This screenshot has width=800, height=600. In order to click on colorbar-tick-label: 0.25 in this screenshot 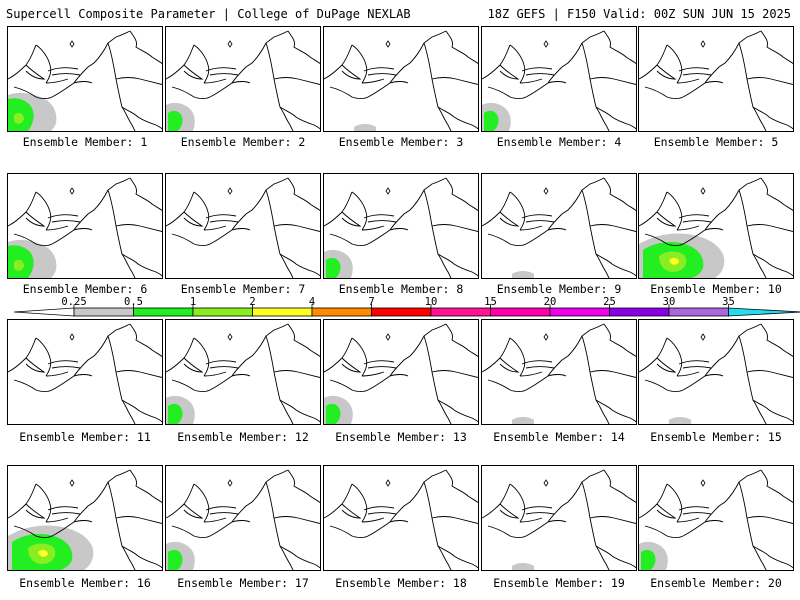, I will do `click(74, 302)`.